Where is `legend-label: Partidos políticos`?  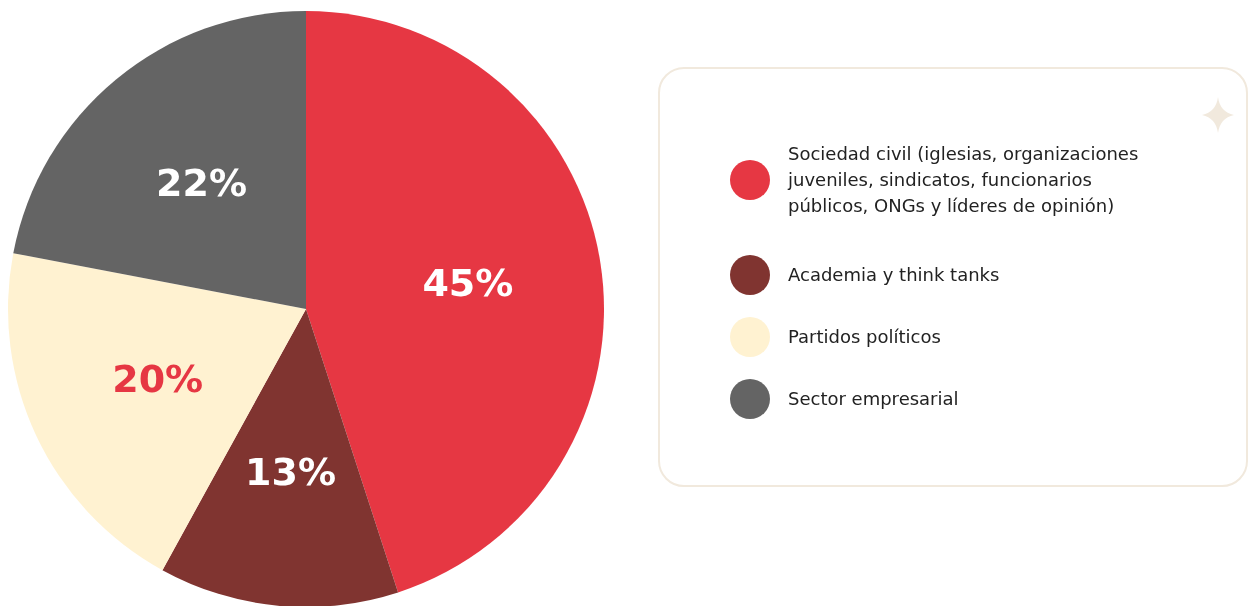 legend-label: Partidos políticos is located at coordinates (865, 337).